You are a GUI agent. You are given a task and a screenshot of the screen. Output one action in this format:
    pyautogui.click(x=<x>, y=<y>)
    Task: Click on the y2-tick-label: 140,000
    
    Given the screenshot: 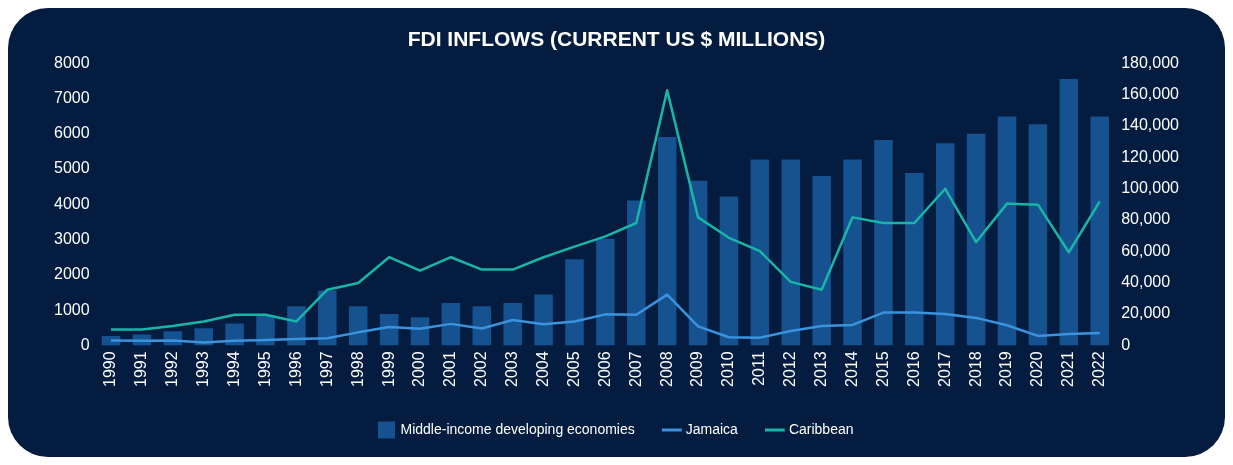 What is the action you would take?
    pyautogui.click(x=1150, y=125)
    